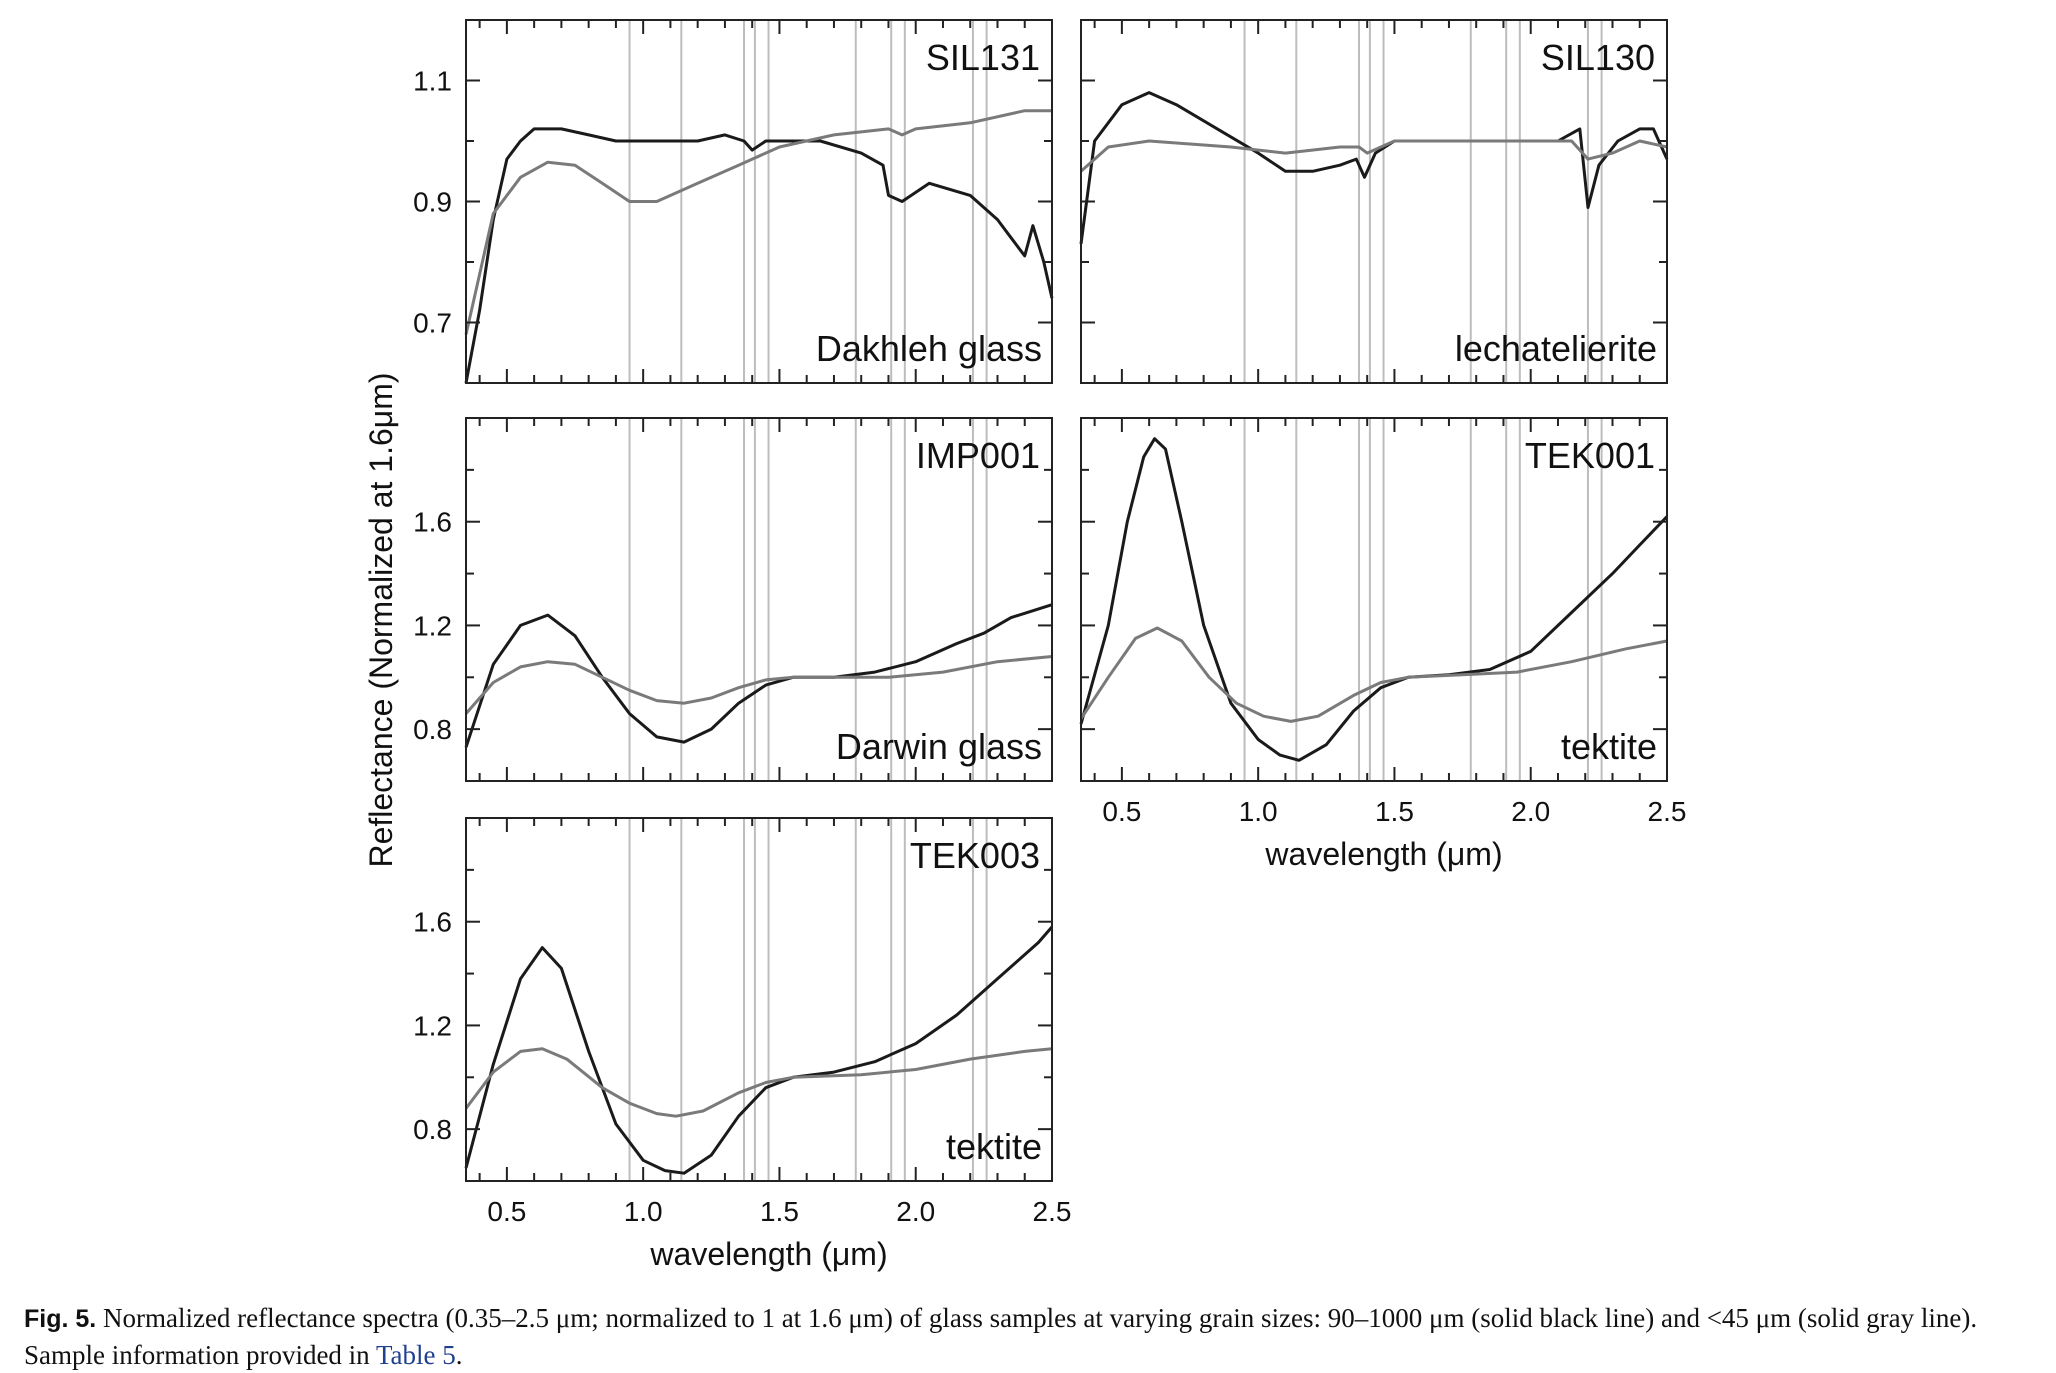 The image size is (2056, 1373). I want to click on table-5-link: Table 5, so click(415, 1355).